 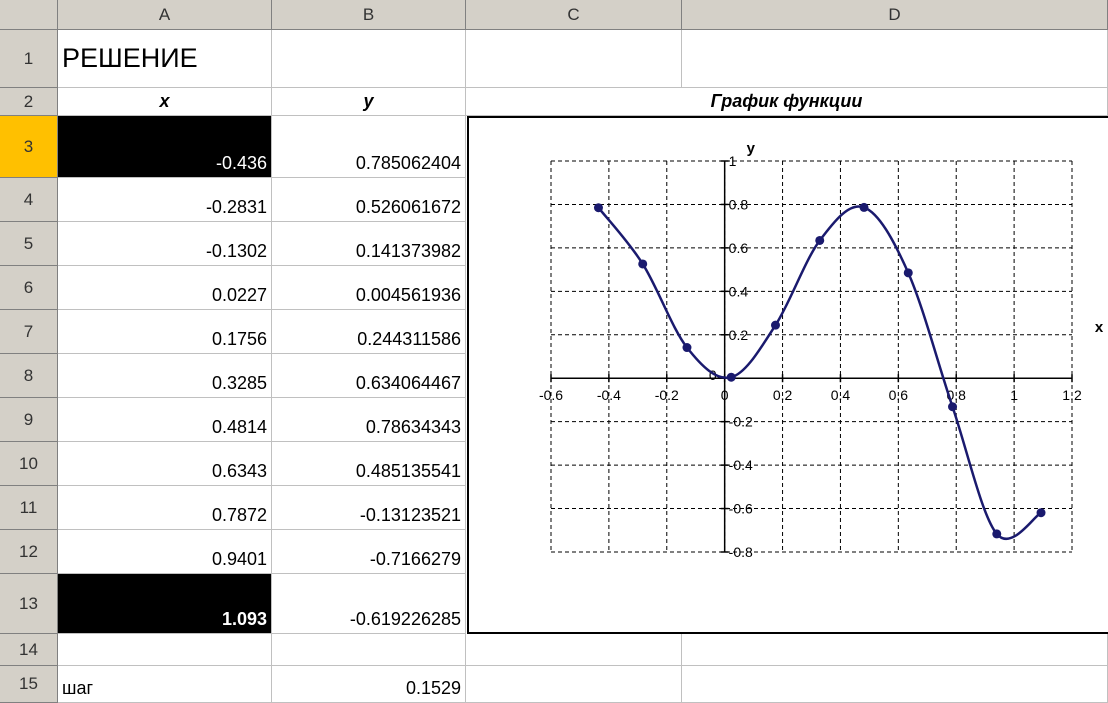 What do you see at coordinates (895, 15) in the screenshot?
I see `column-header-d: D` at bounding box center [895, 15].